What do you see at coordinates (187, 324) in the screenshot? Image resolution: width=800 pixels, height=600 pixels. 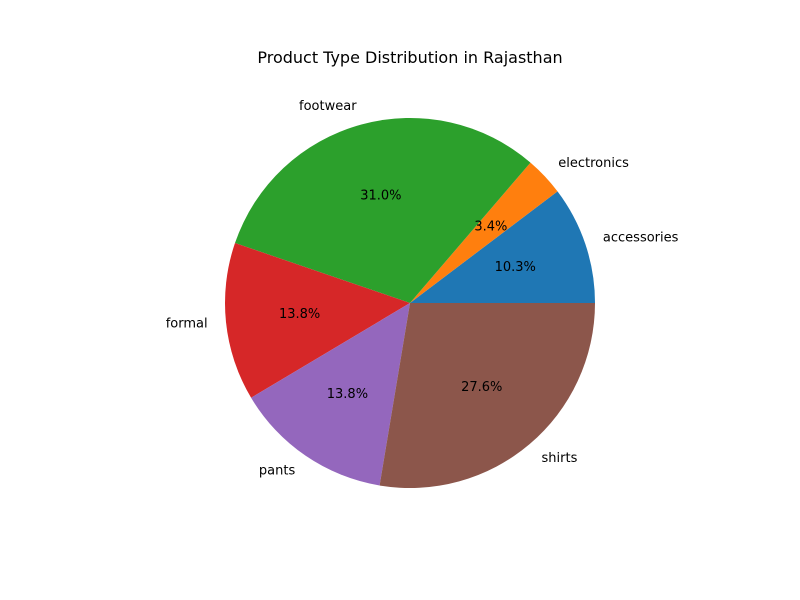 I see `slice-label-formal: formal` at bounding box center [187, 324].